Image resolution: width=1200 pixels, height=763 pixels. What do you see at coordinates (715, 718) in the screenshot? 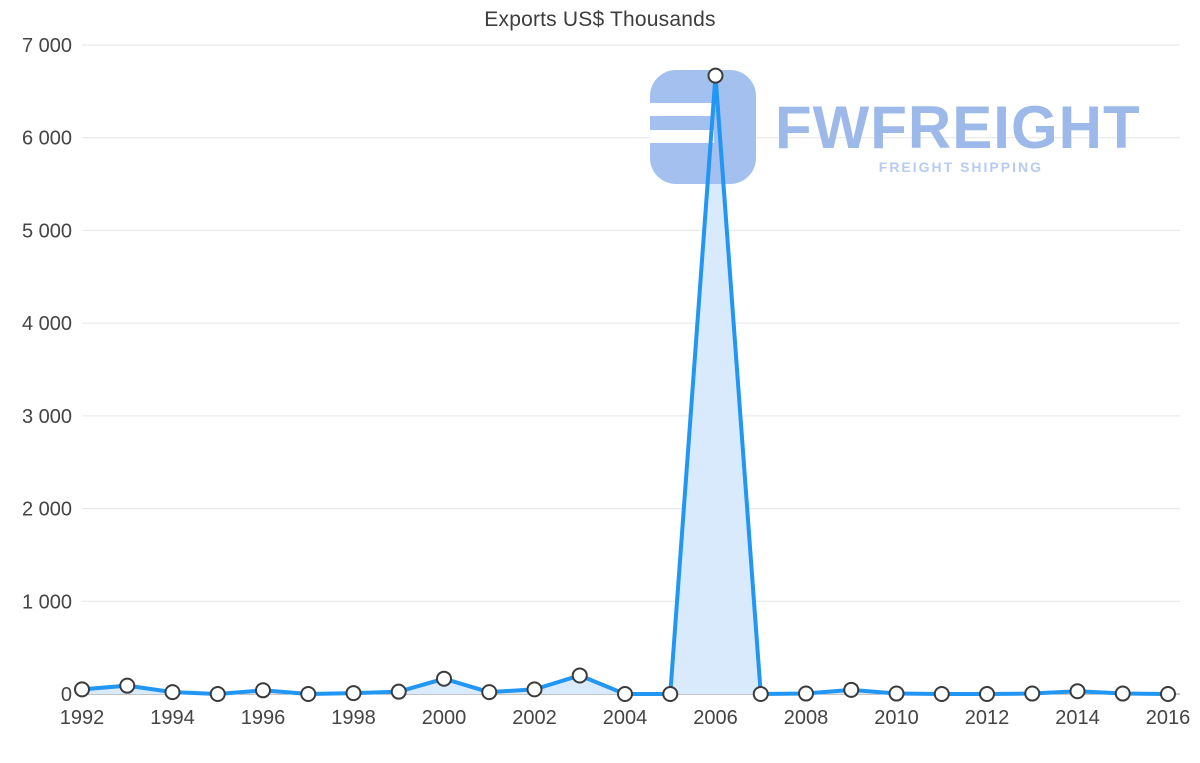
I see `x-axis-label: 2006` at bounding box center [715, 718].